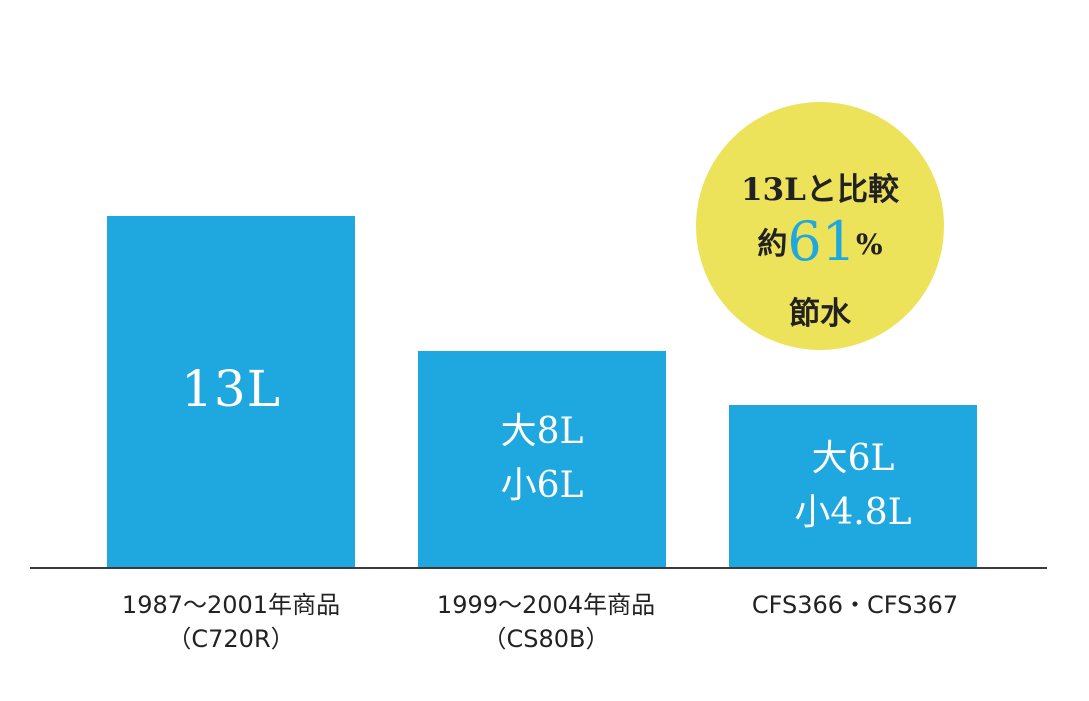 Image resolution: width=1089 pixels, height=701 pixels. I want to click on bar-3: 大6L 小4.8L, so click(853, 486).